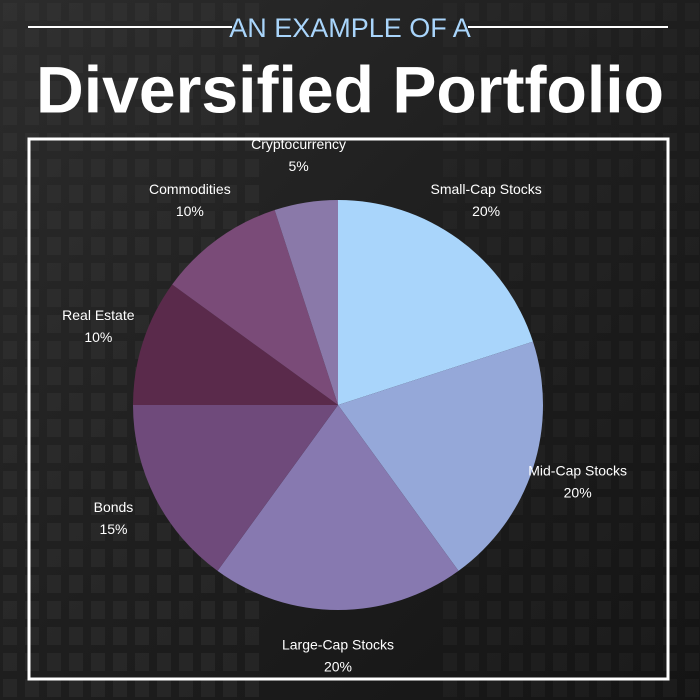 The image size is (700, 700). Describe the element at coordinates (298, 166) in the screenshot. I see `slice-value-label: 5%` at that location.